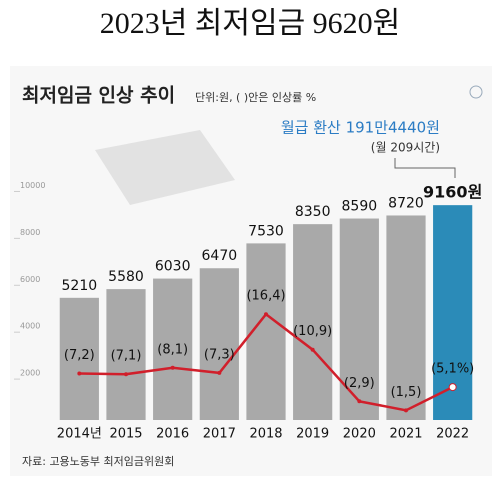  What do you see at coordinates (219, 354) in the screenshot?
I see `rate-label: (7,3)` at bounding box center [219, 354].